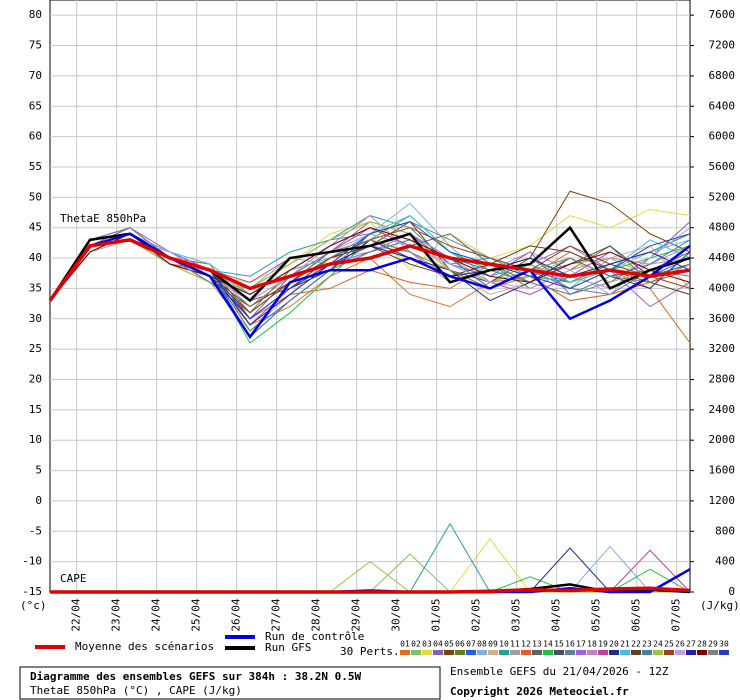  I want to click on y-tick-label: 45, so click(35, 227).